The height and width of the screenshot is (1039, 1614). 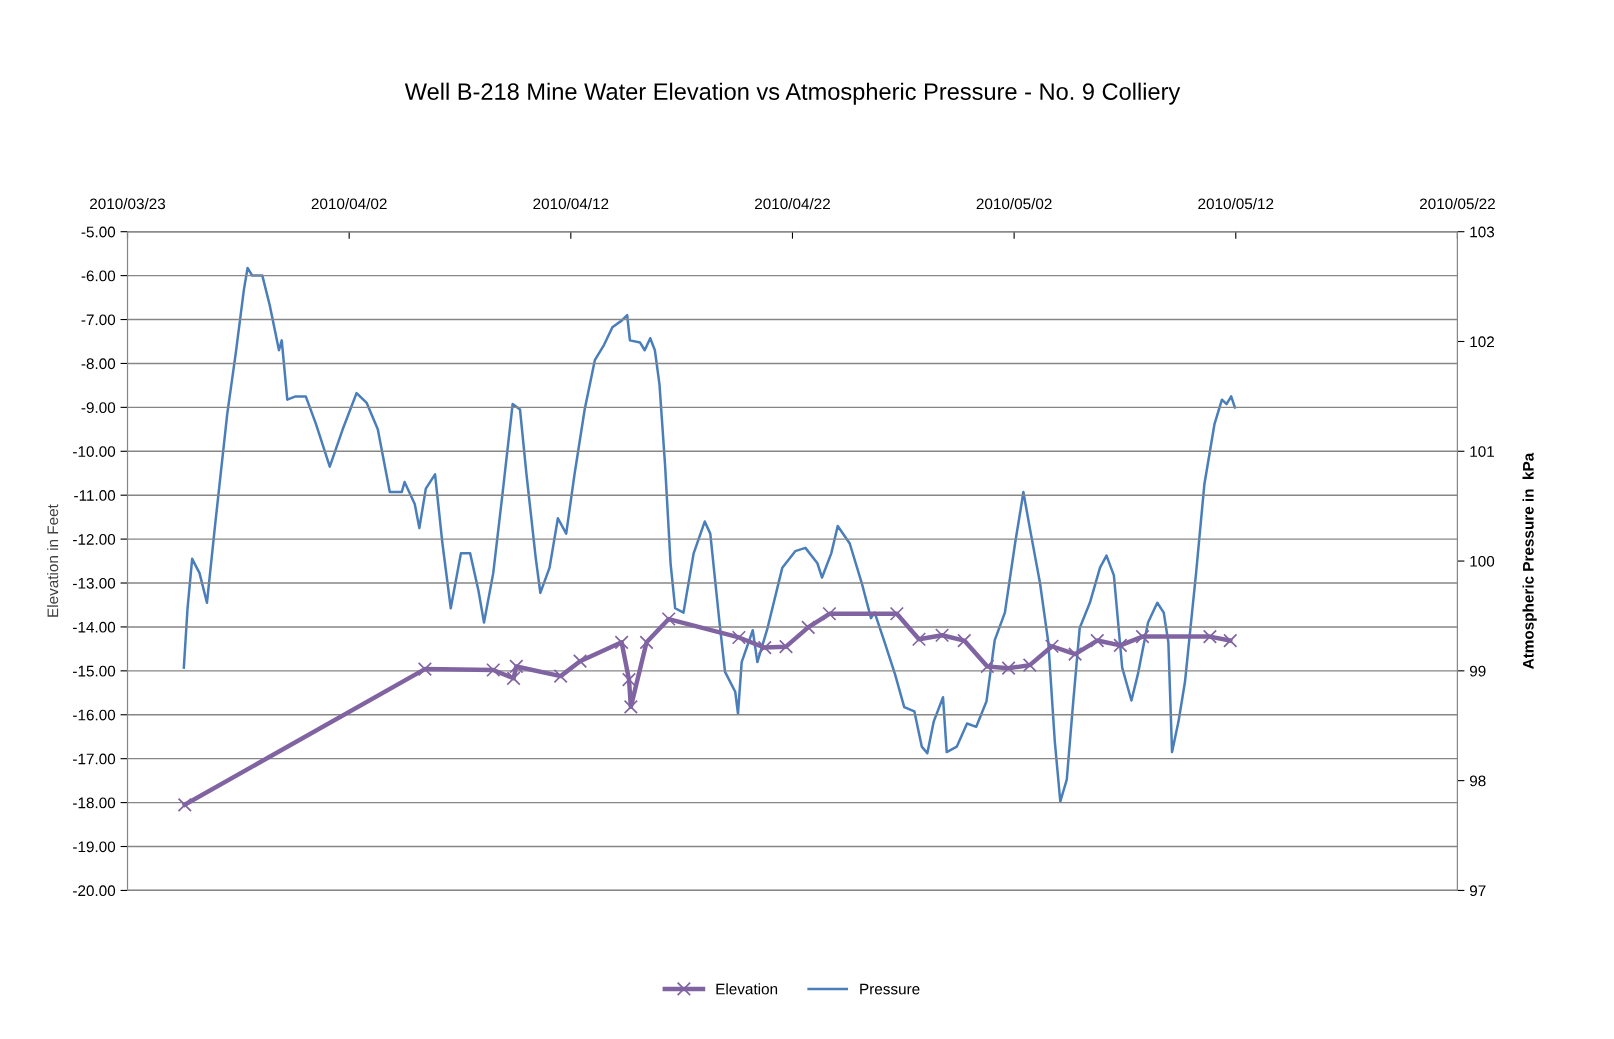 What do you see at coordinates (890, 989) in the screenshot?
I see `legend-label: Pressure` at bounding box center [890, 989].